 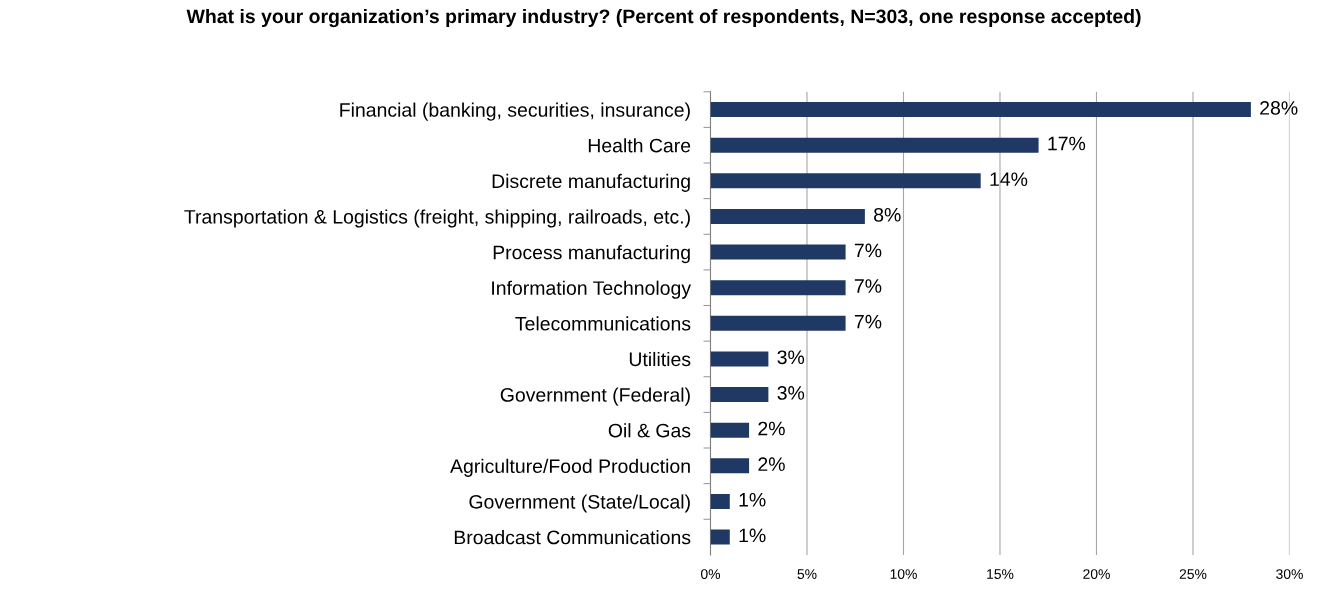 I want to click on y-tick-label: Government (Federal), so click(x=595, y=396).